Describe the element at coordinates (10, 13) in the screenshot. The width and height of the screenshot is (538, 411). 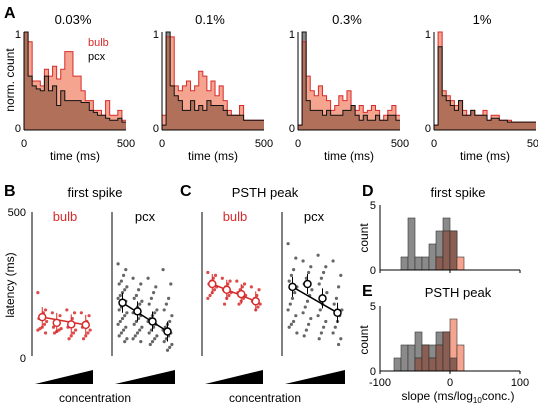
I see `panel-letter-a: A` at that location.